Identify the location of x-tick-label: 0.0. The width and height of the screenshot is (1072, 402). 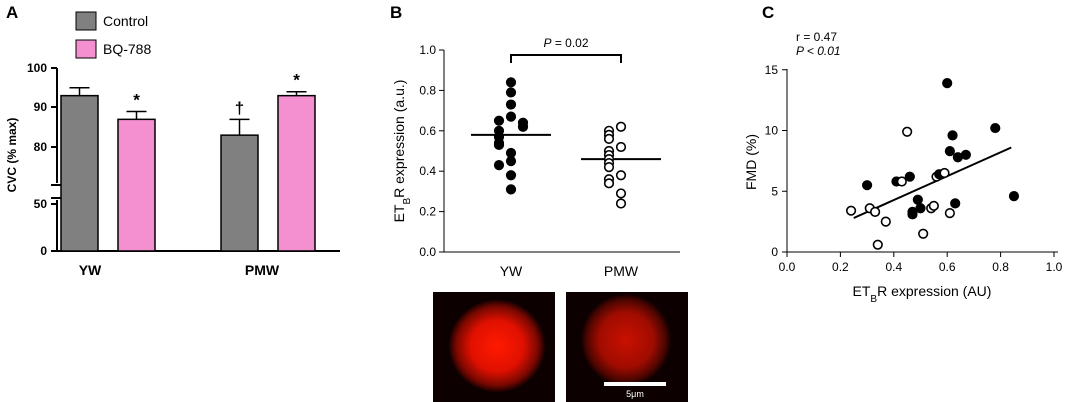
(787, 267).